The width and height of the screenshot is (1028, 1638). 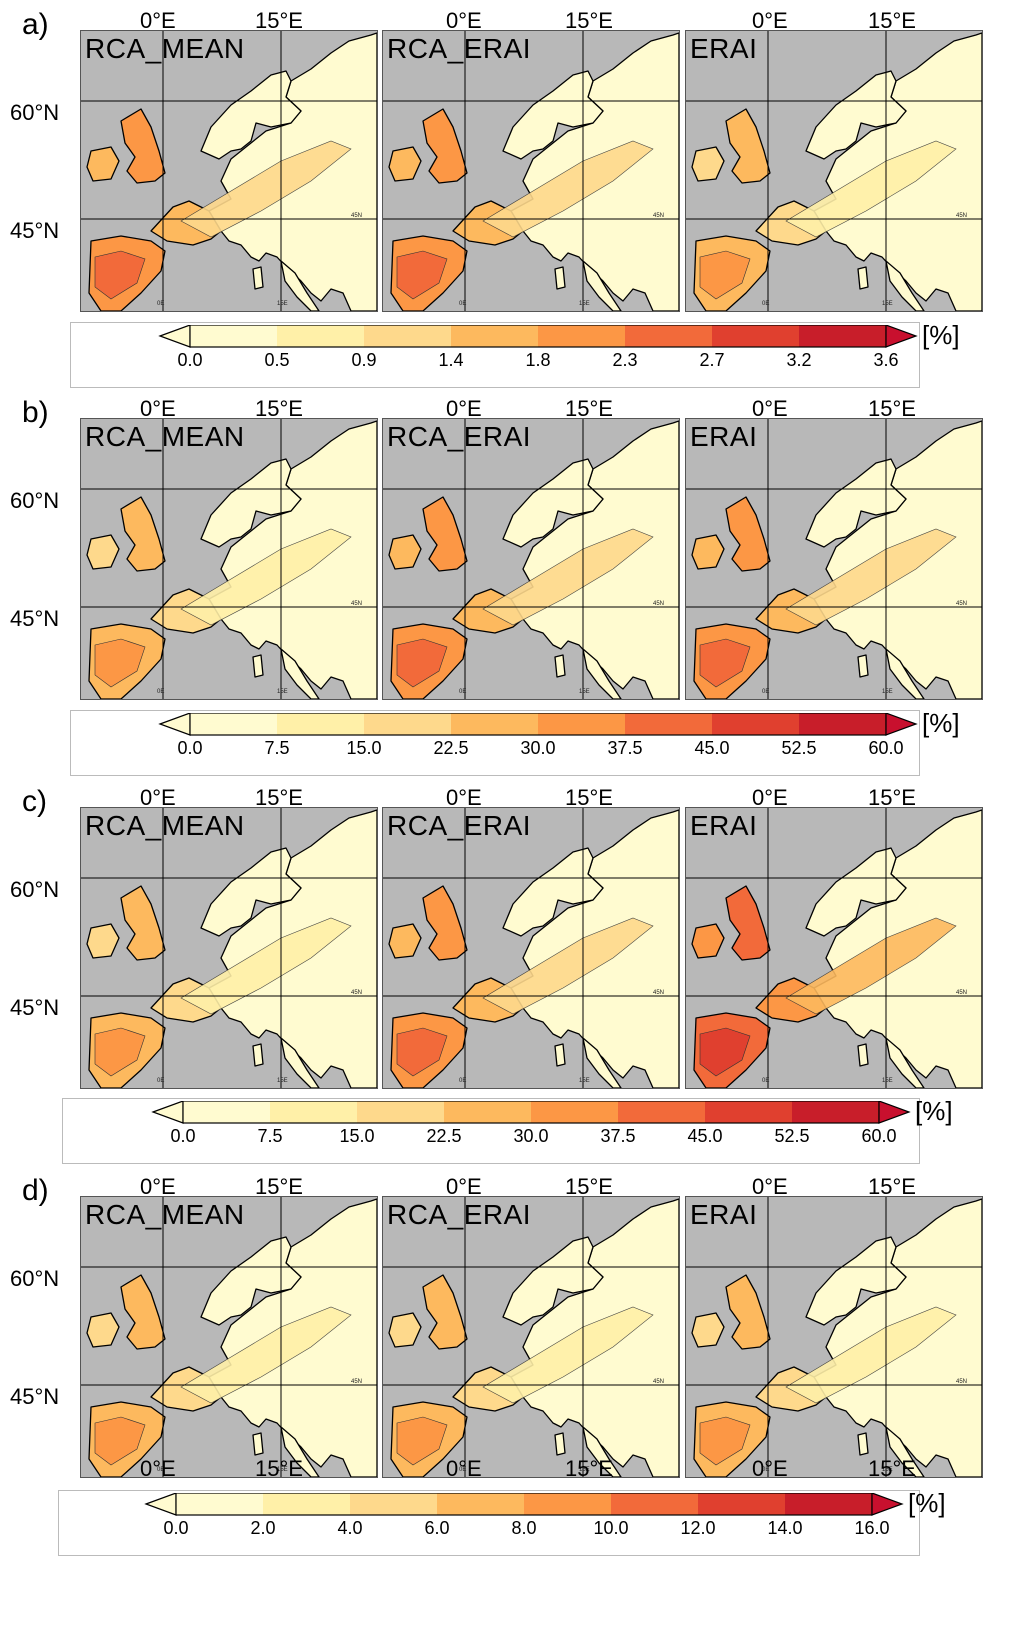 I want to click on map-panel: ERAI 45N 0E 15E, so click(x=834, y=948).